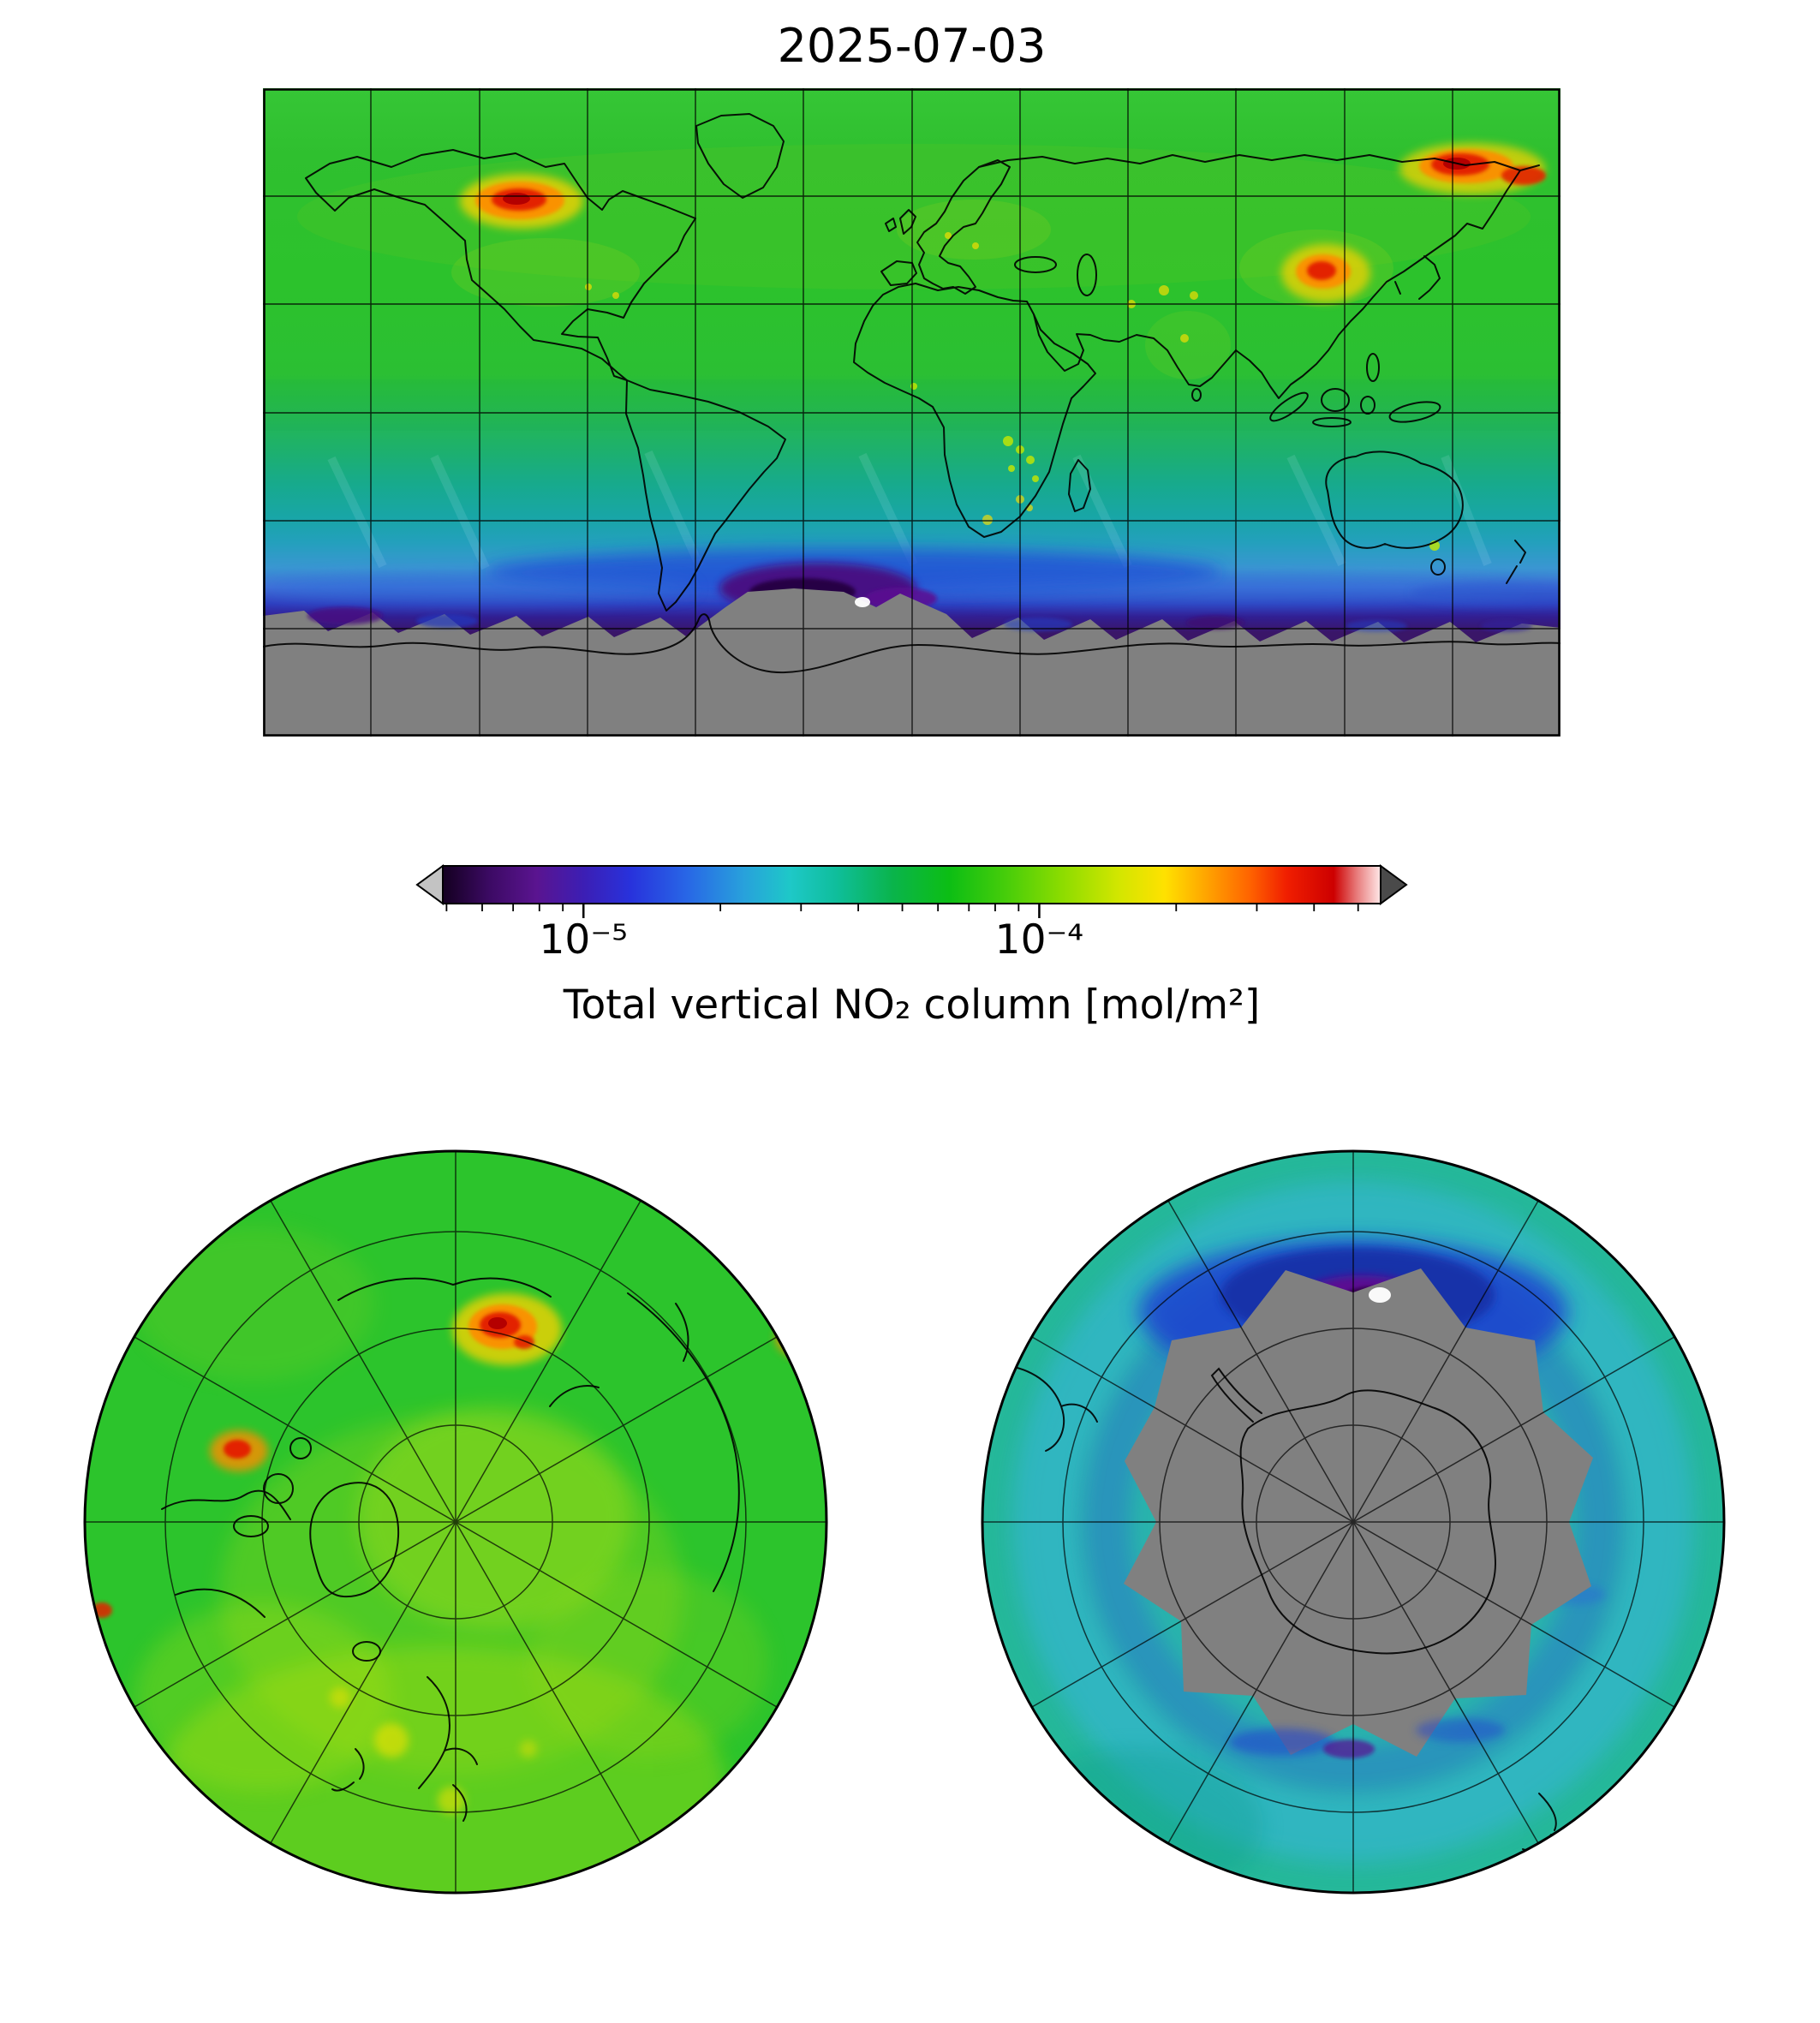  What do you see at coordinates (451, 1559) in the screenshot?
I see `north-field-shading` at bounding box center [451, 1559].